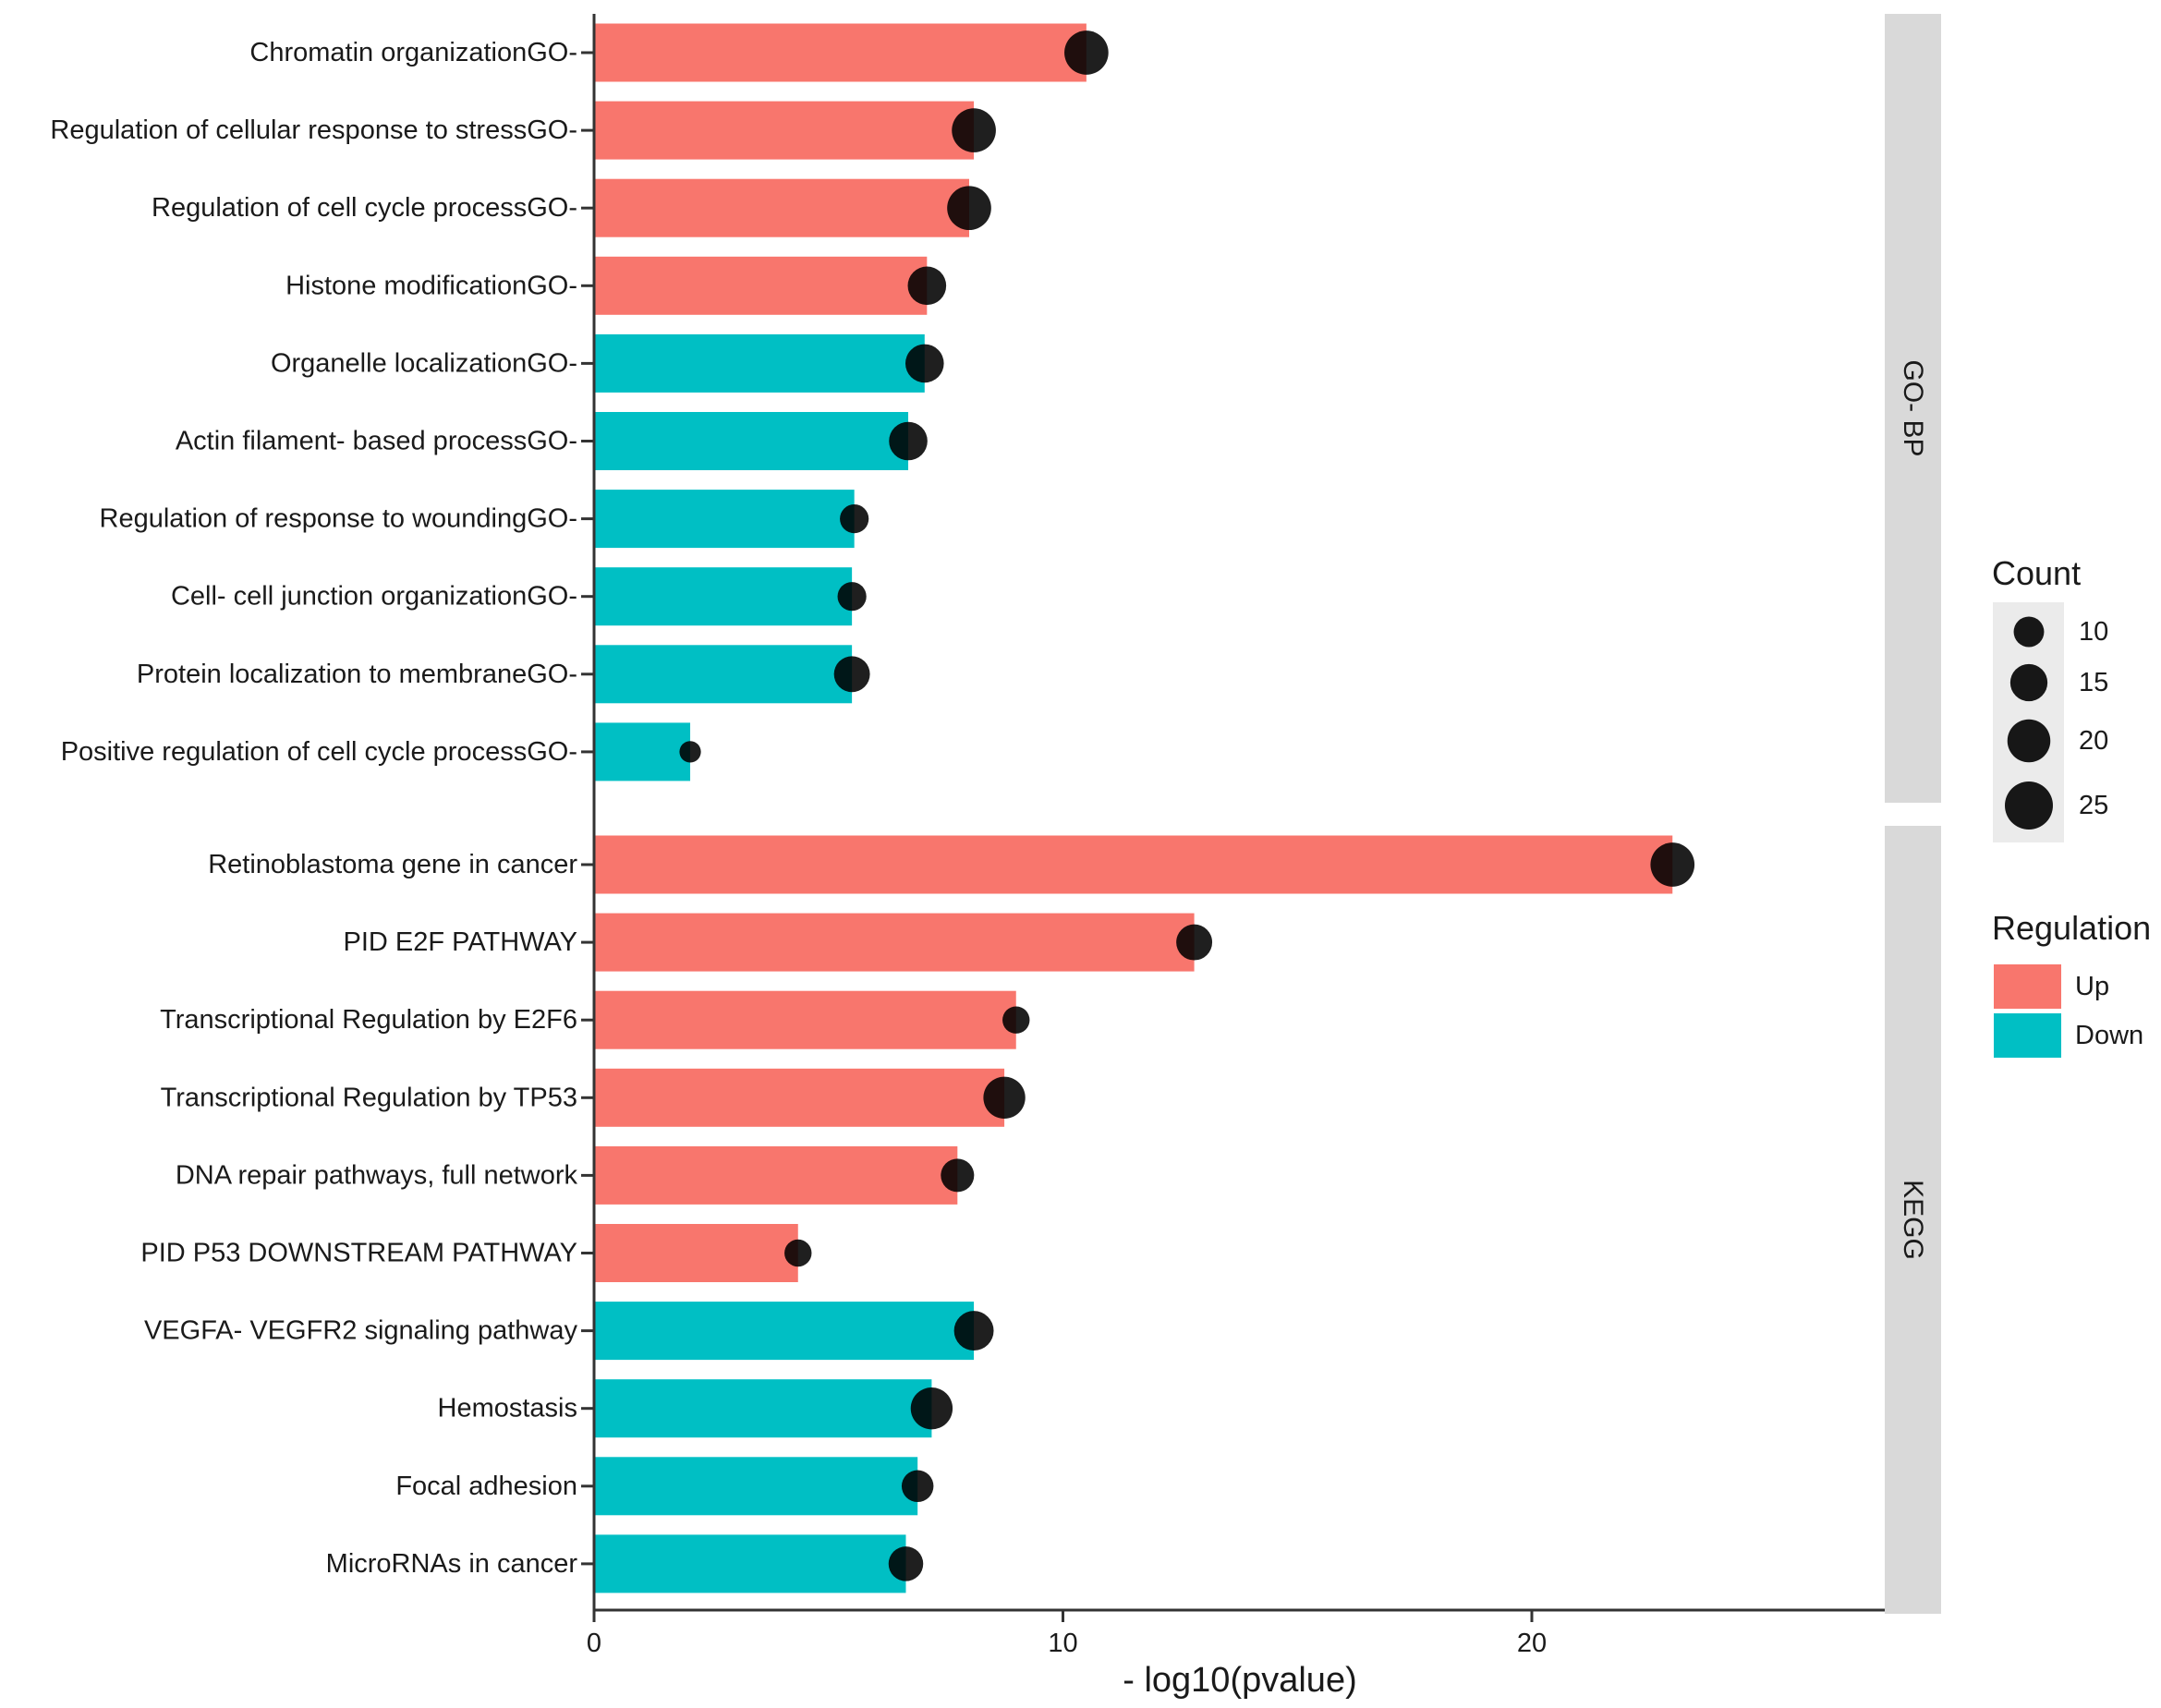 This screenshot has height=1708, width=2161. What do you see at coordinates (2109, 1035) in the screenshot?
I see `legend-regulation-label-1: Down` at bounding box center [2109, 1035].